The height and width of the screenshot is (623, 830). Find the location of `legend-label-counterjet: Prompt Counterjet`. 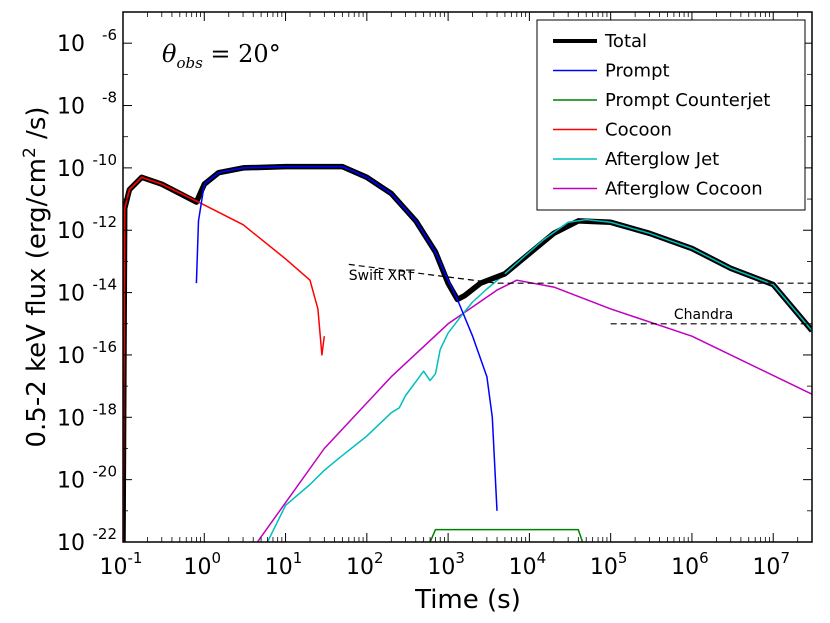

legend-label-counterjet: Prompt Counterjet is located at coordinates (687, 100).